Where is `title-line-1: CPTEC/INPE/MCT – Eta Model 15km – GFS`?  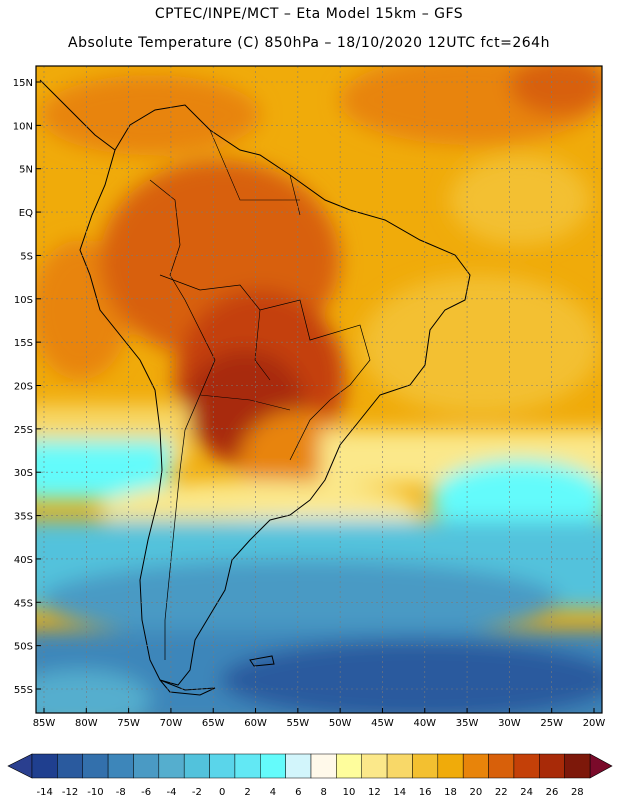
title-line-1: CPTEC/INPE/MCT – Eta Model 15km – GFS is located at coordinates (309, 14).